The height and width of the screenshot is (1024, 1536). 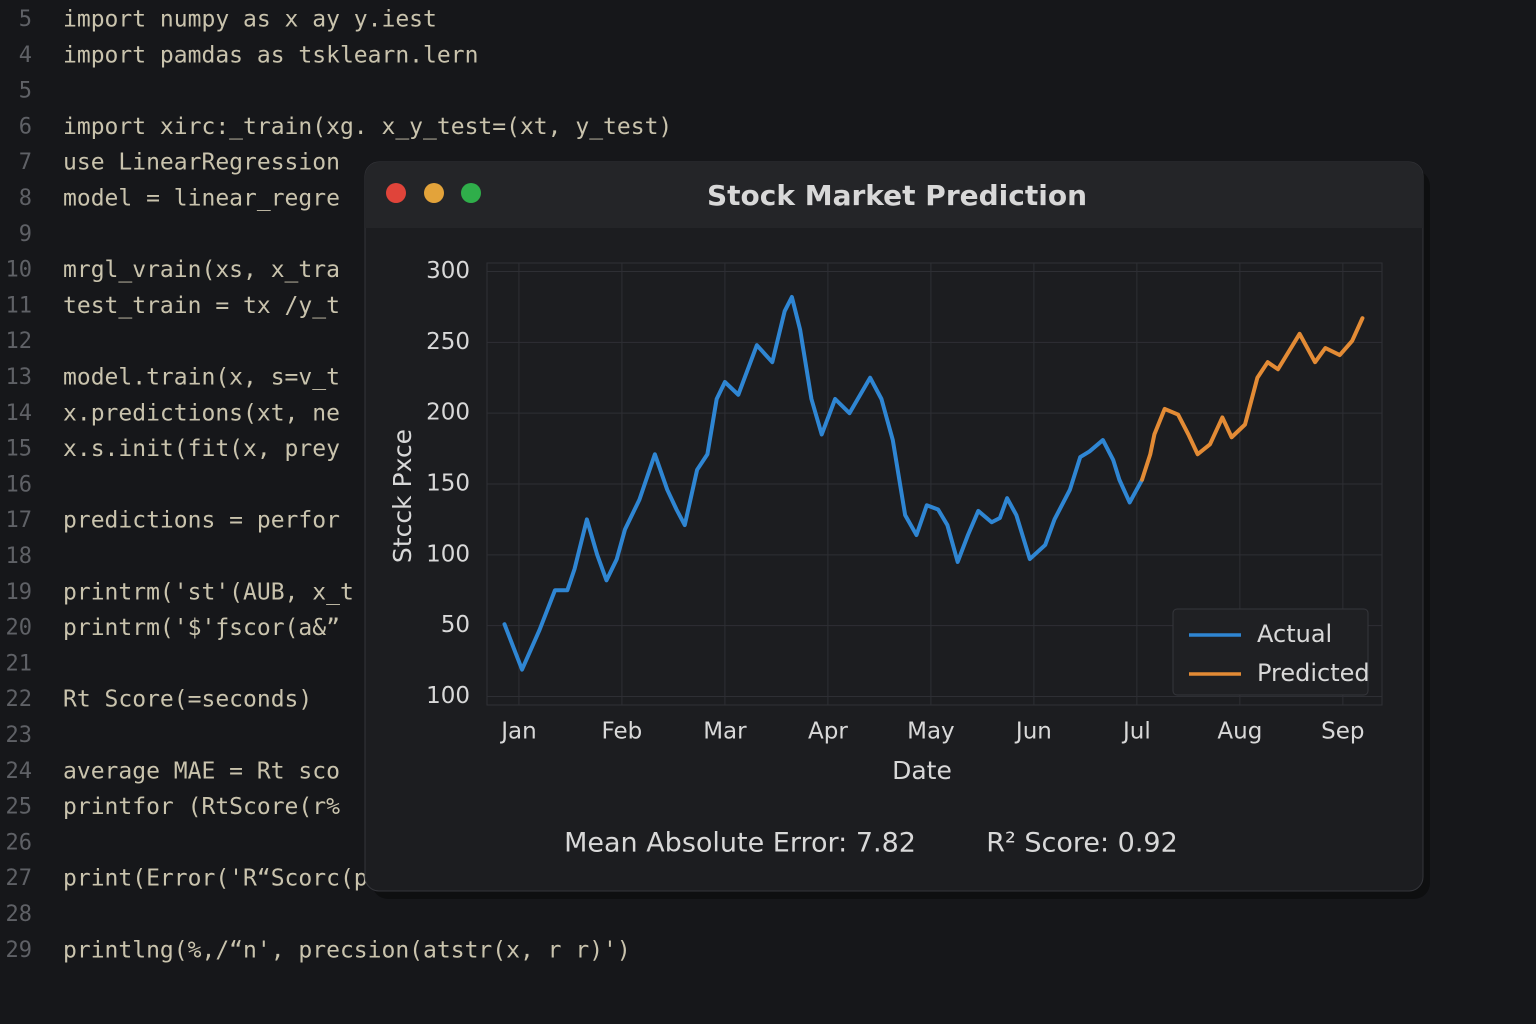 I want to click on line-number: 8, so click(x=25, y=198).